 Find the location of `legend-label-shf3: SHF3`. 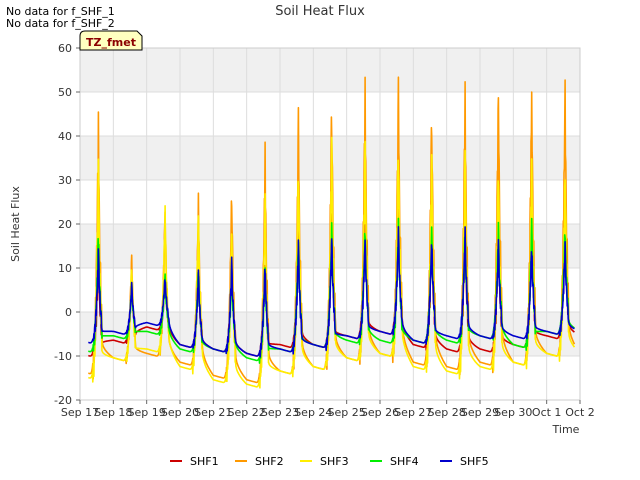

legend-label-shf3: SHF3 is located at coordinates (334, 461).